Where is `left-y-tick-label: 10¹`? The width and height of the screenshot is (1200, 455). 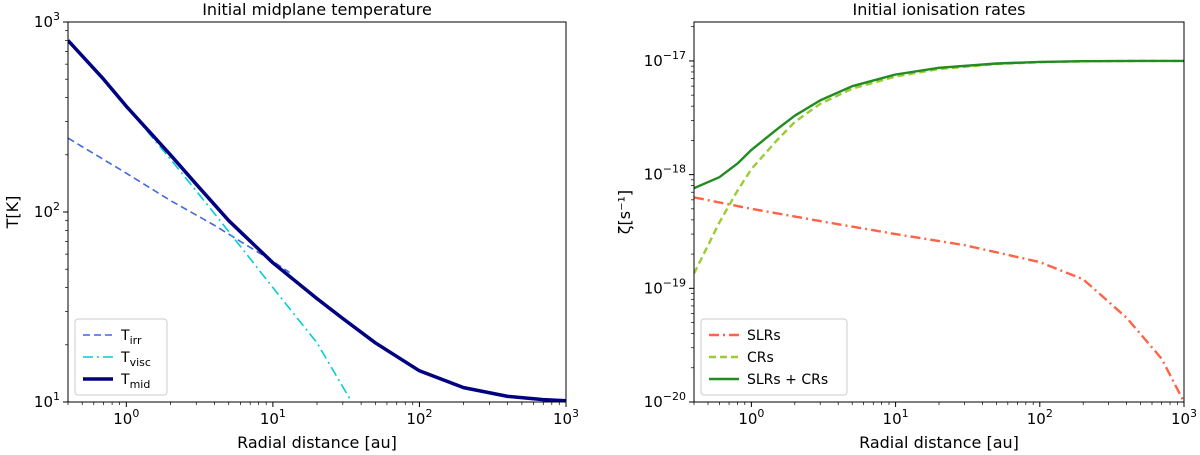
left-y-tick-label: 10¹ is located at coordinates (47, 400).